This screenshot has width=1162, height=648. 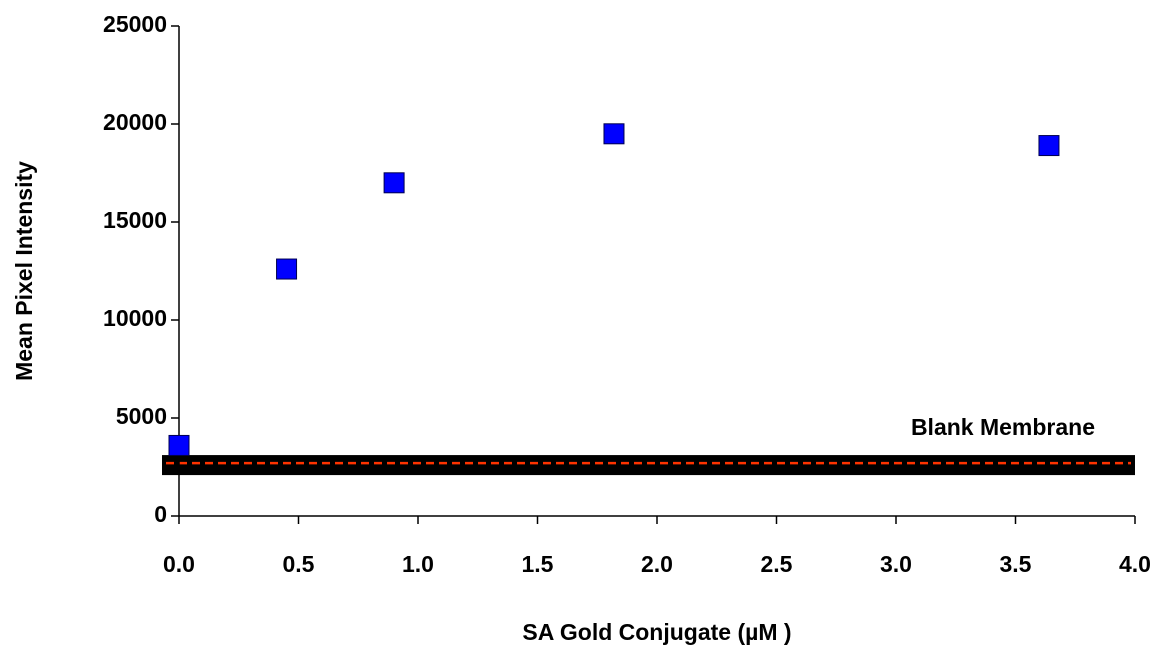 I want to click on x-tick-label: 0.5, so click(x=299, y=564).